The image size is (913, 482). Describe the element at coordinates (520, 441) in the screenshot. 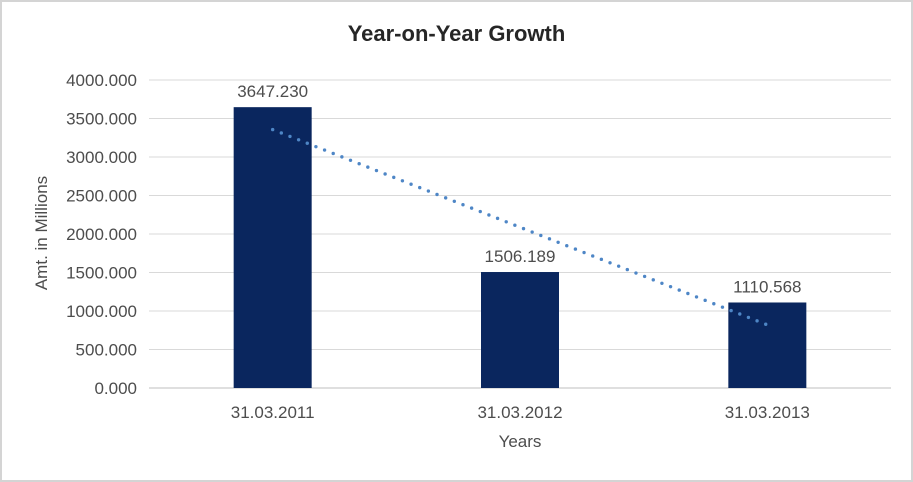

I see `x-axis-title: Years` at that location.